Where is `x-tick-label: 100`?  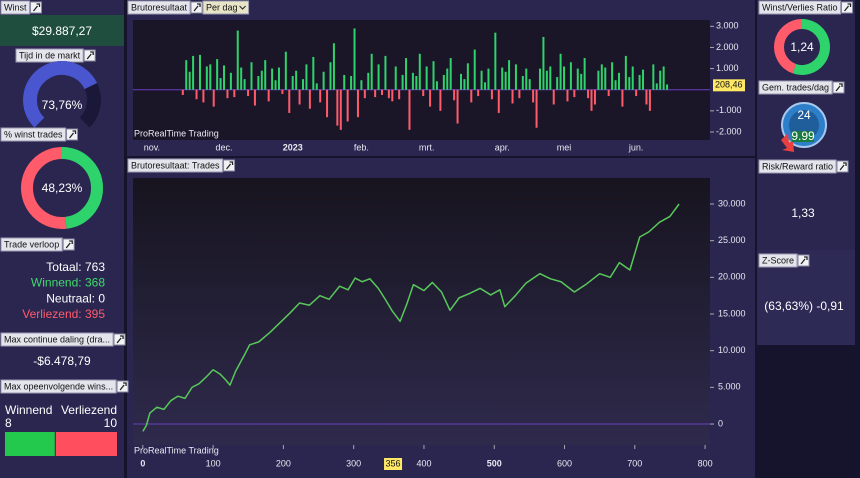
x-tick-label: 100 is located at coordinates (213, 463).